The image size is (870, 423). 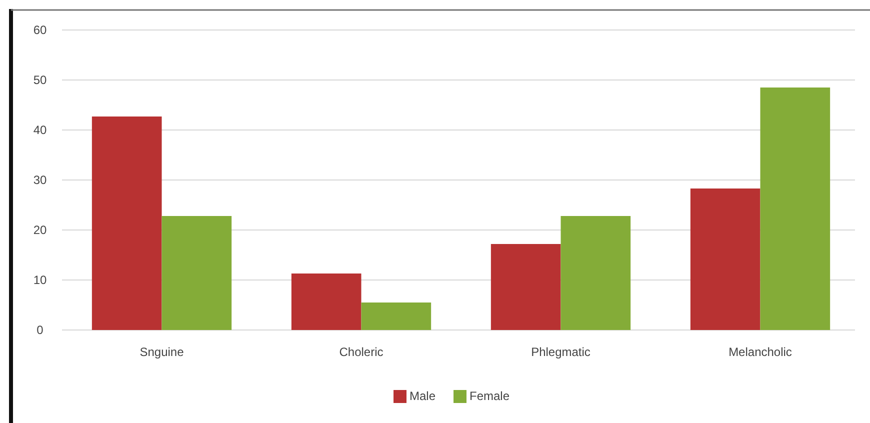 I want to click on y-tick-label: 30, so click(x=40, y=180).